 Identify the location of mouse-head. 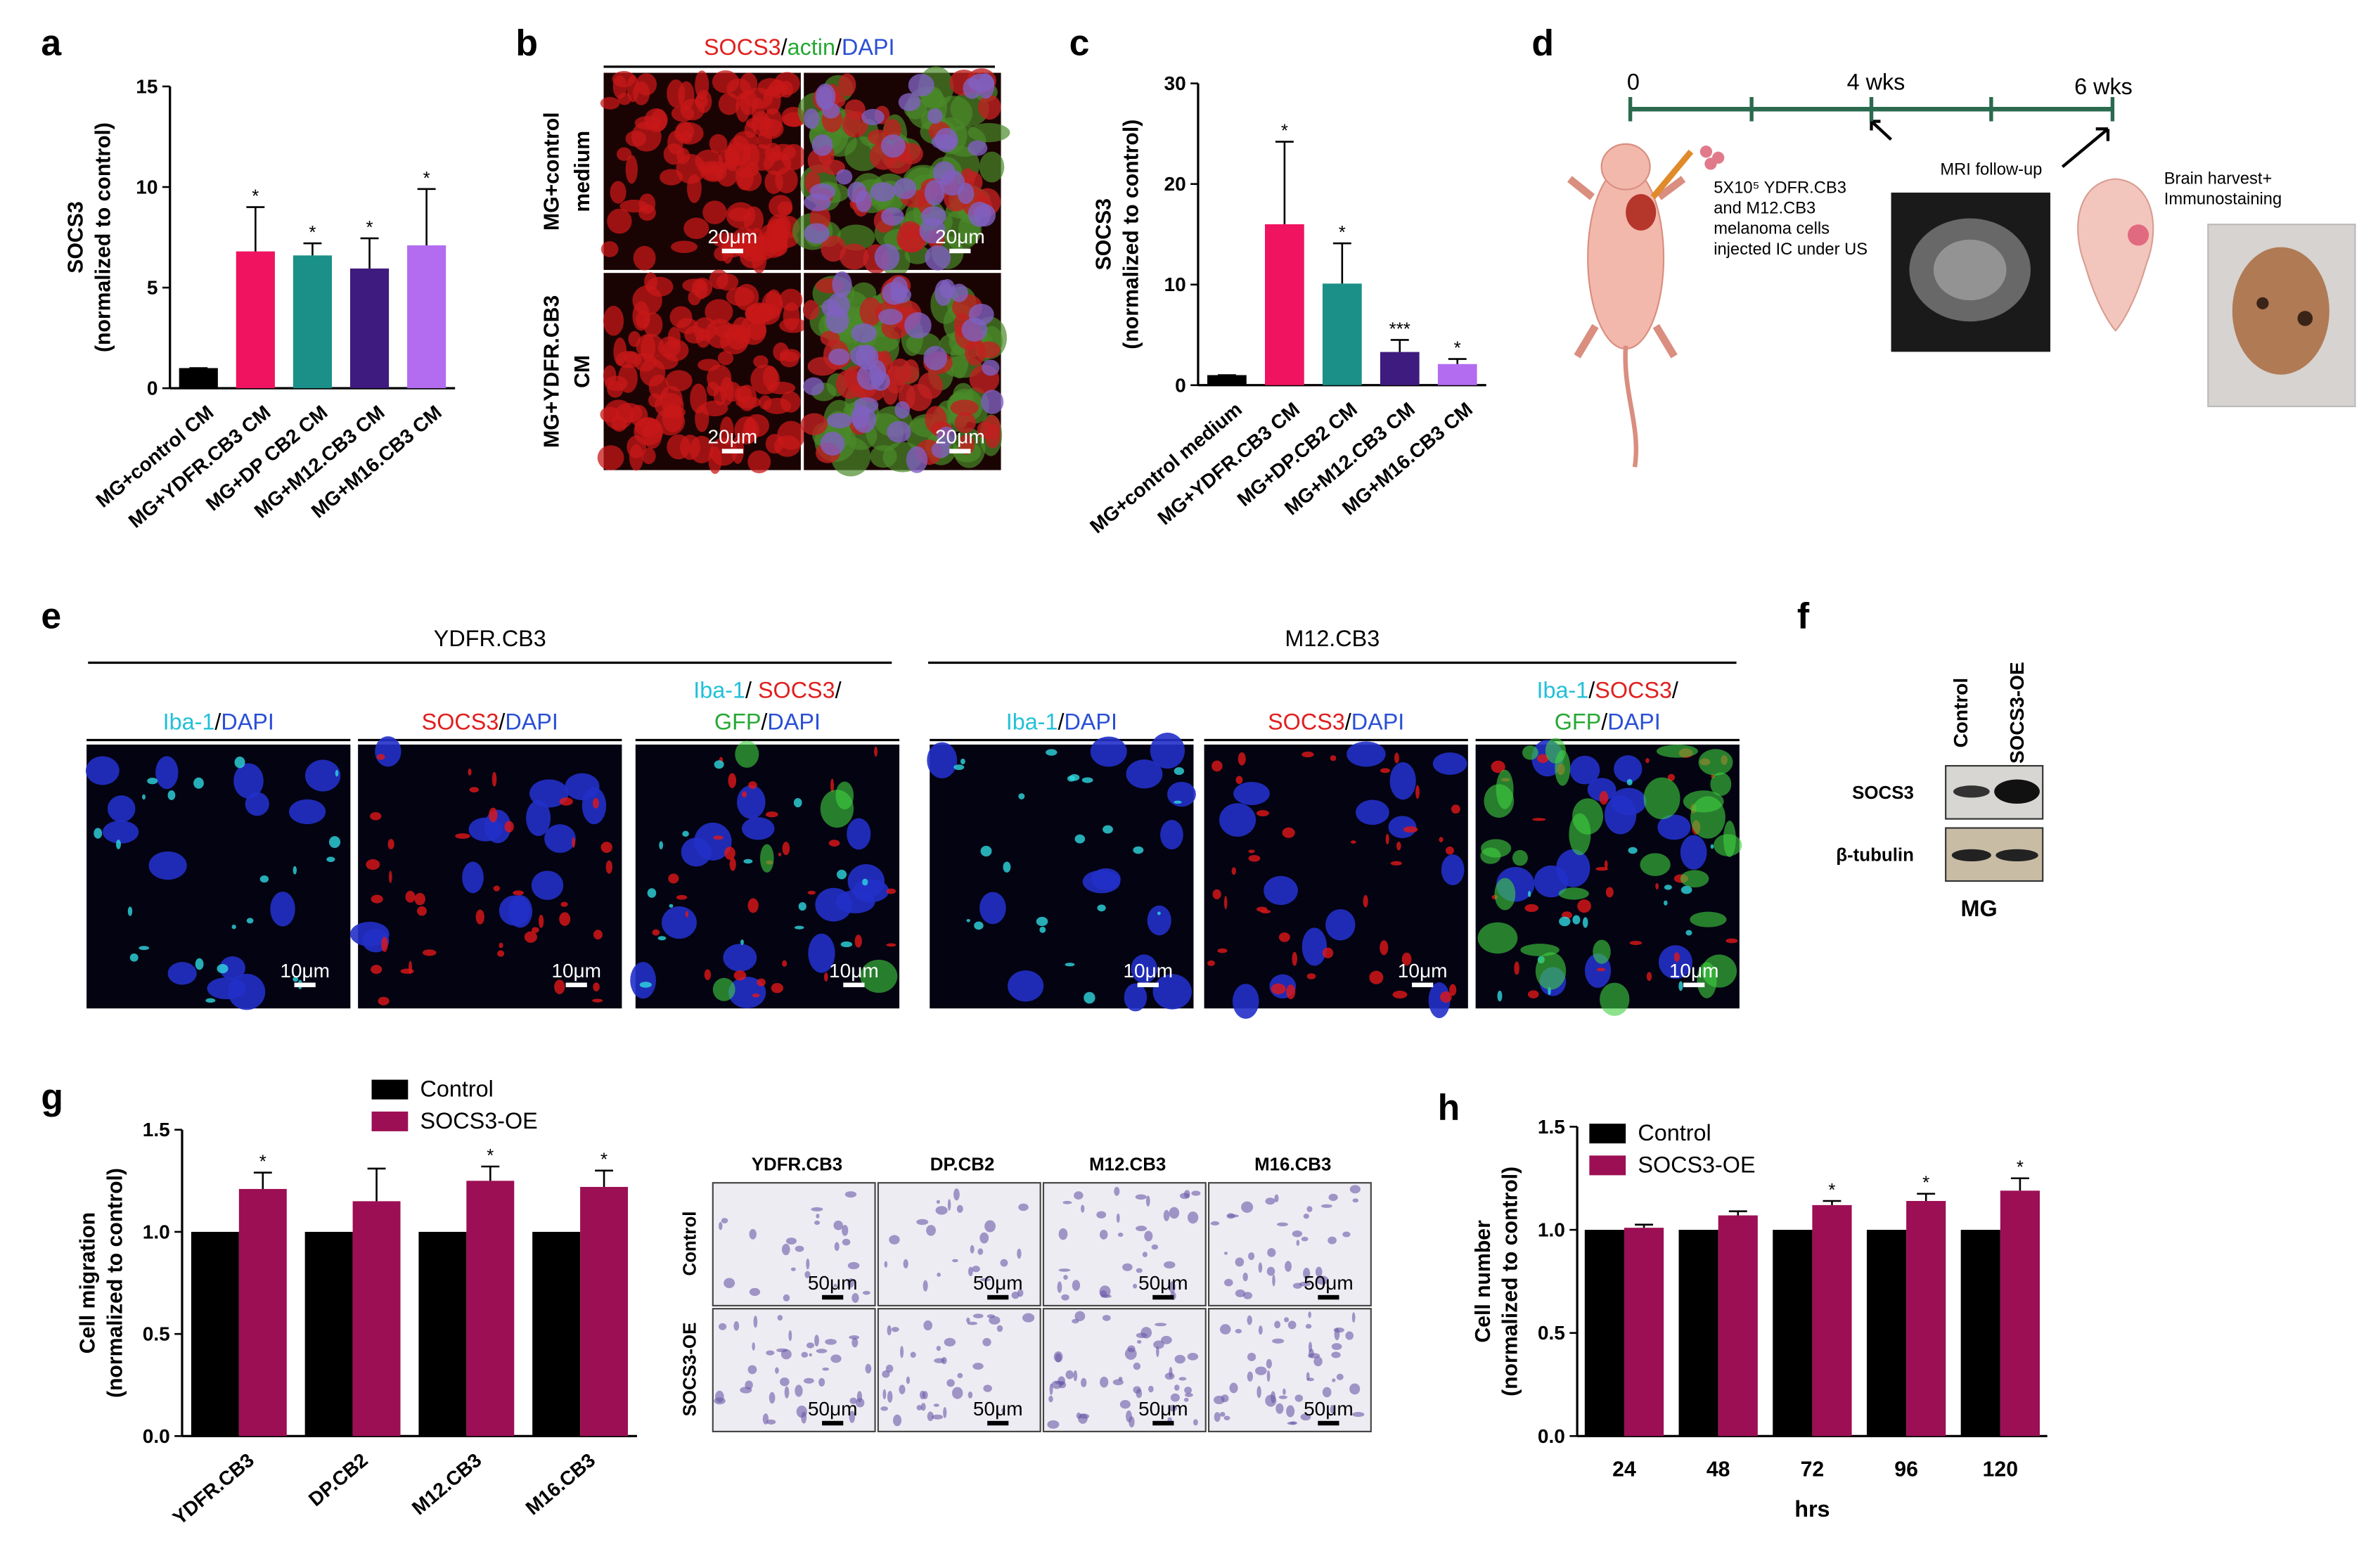
(1626, 167).